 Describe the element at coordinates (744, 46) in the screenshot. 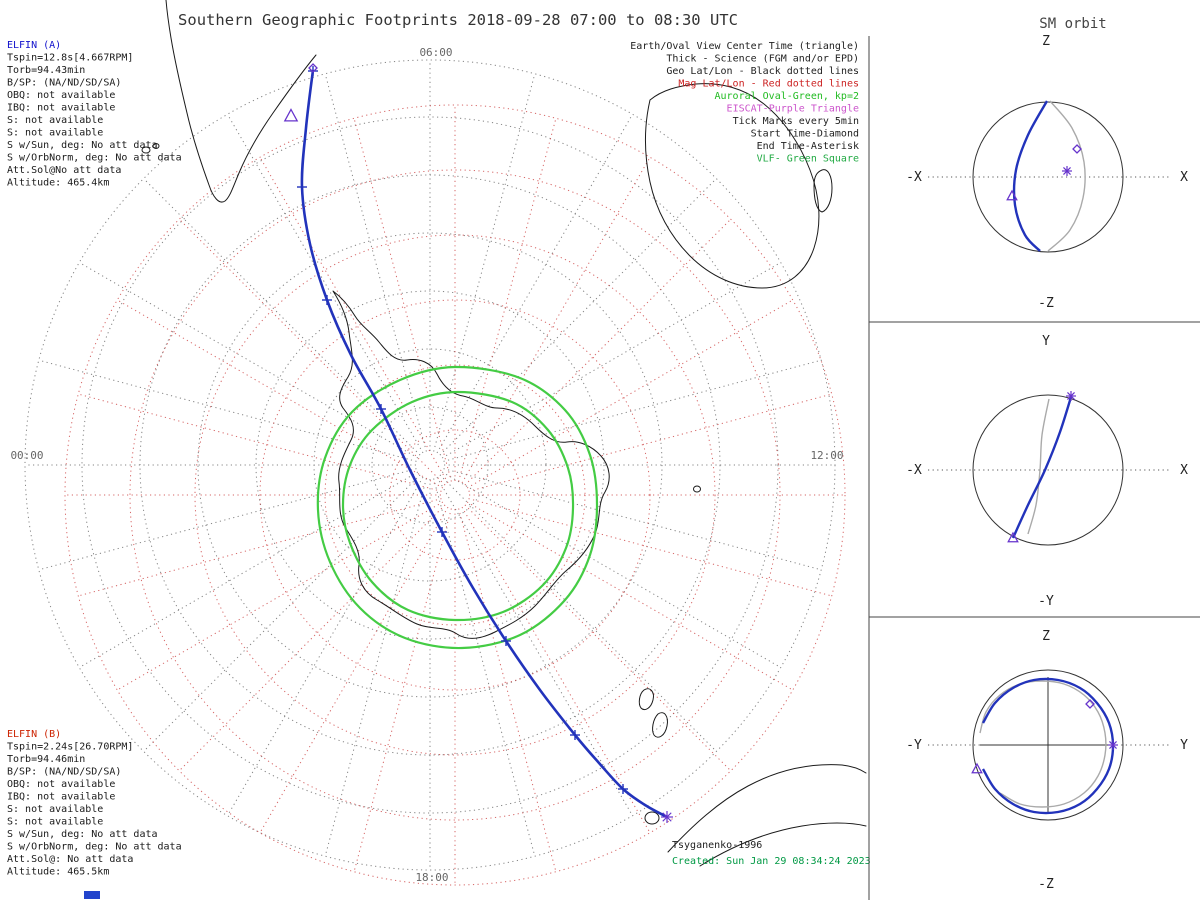

I see `legend-item: Earth/Oval View Center Time (triangle)` at that location.